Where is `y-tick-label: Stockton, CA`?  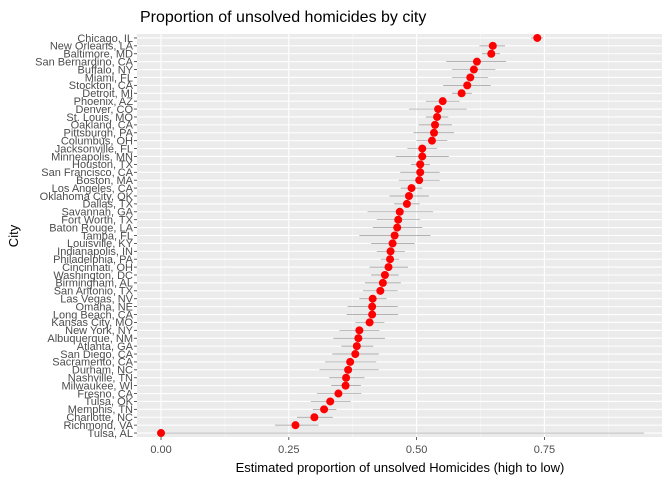
y-tick-label: Stockton, CA is located at coordinates (101, 86).